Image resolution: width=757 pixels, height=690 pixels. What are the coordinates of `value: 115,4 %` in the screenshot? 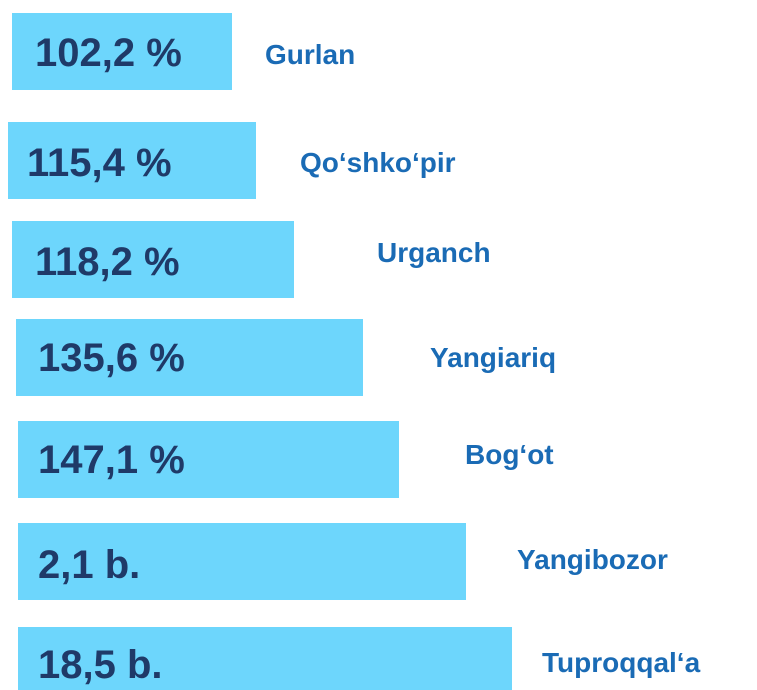 It's located at (99, 163).